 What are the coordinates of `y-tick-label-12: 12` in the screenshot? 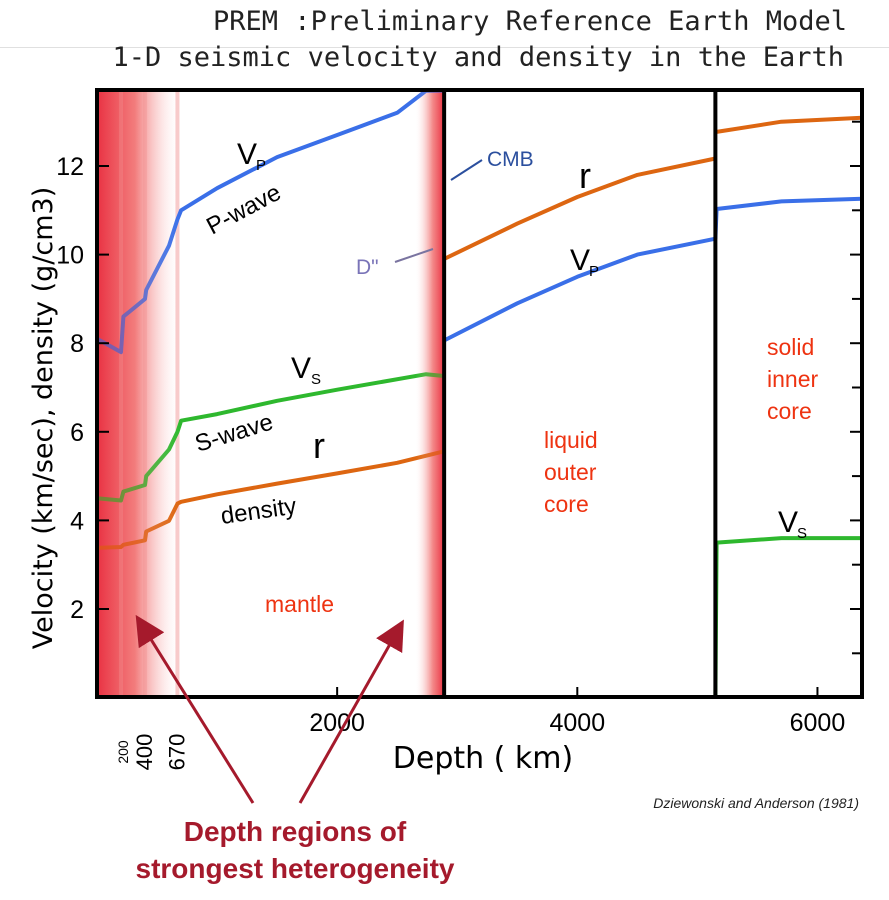 It's located at (70, 167).